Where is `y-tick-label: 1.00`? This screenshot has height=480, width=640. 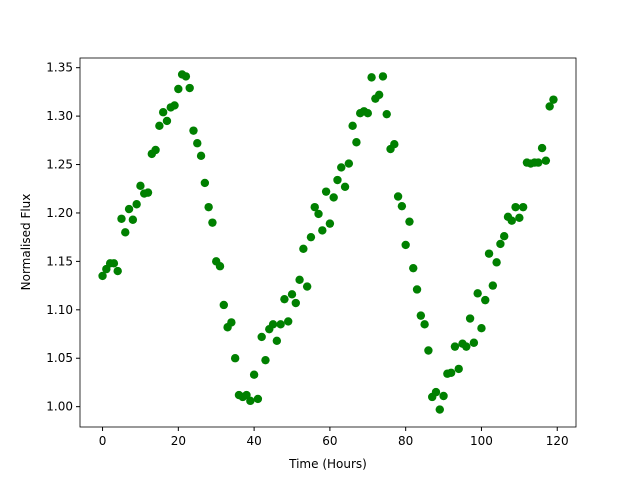
y-tick-label: 1.00 is located at coordinates (59, 407).